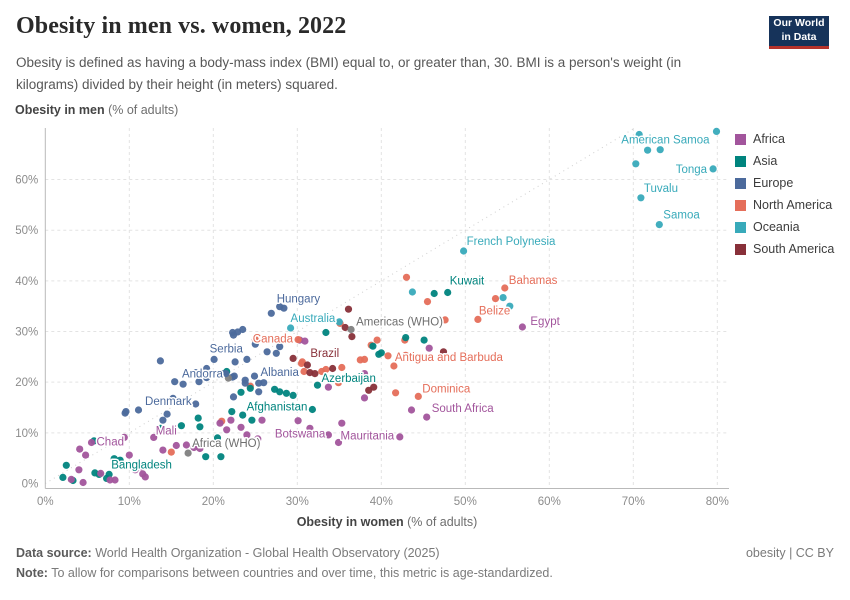  I want to click on legend-item-europe: Europe, so click(784, 183).